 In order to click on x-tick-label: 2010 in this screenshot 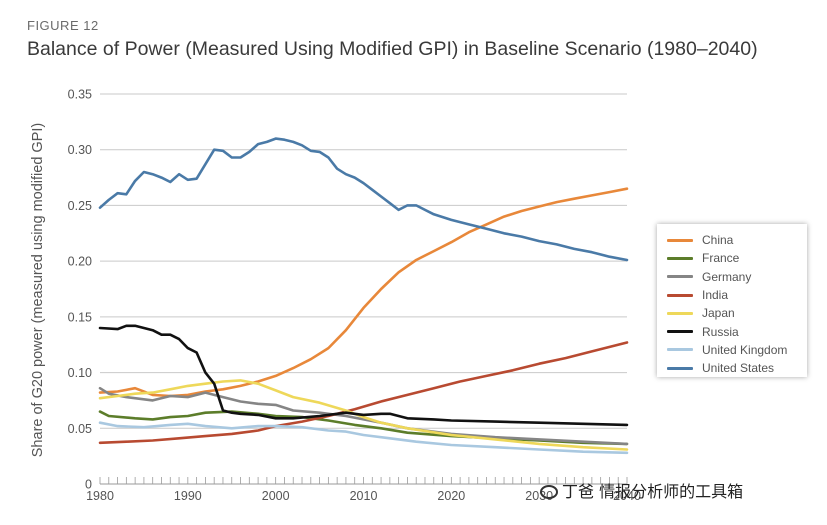, I will do `click(364, 496)`.